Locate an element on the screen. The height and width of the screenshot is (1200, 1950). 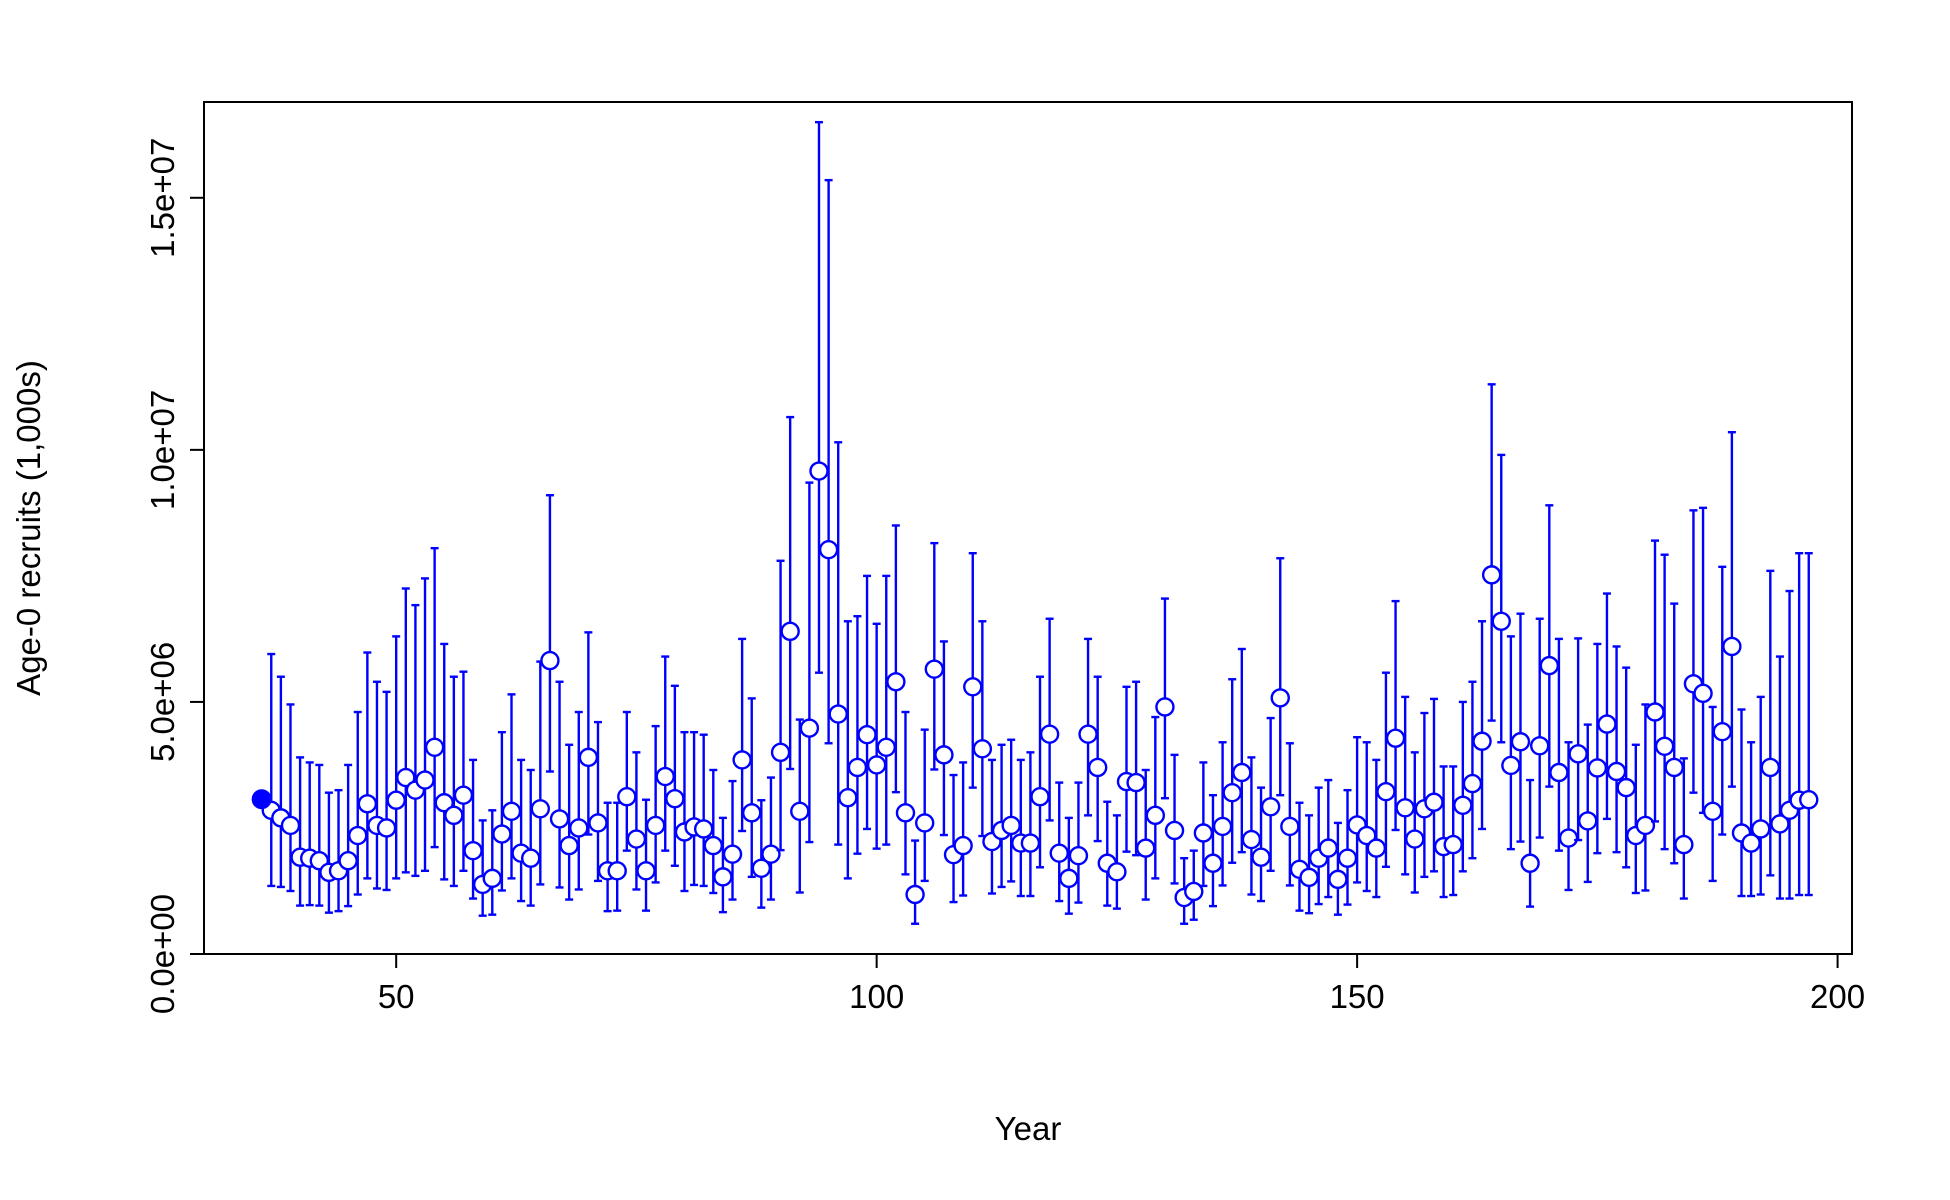
virgin-recruitment-point is located at coordinates (261, 799).